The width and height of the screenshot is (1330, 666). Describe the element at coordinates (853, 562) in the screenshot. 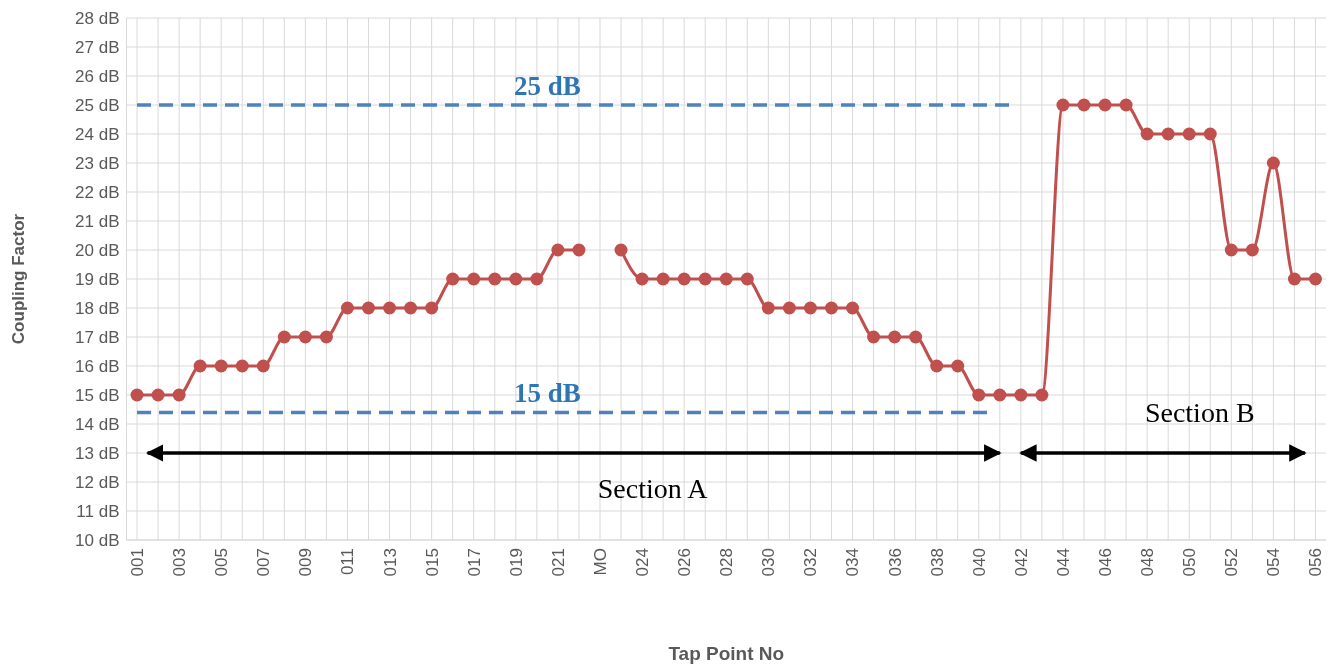

I see `x-tick-label: 034` at that location.